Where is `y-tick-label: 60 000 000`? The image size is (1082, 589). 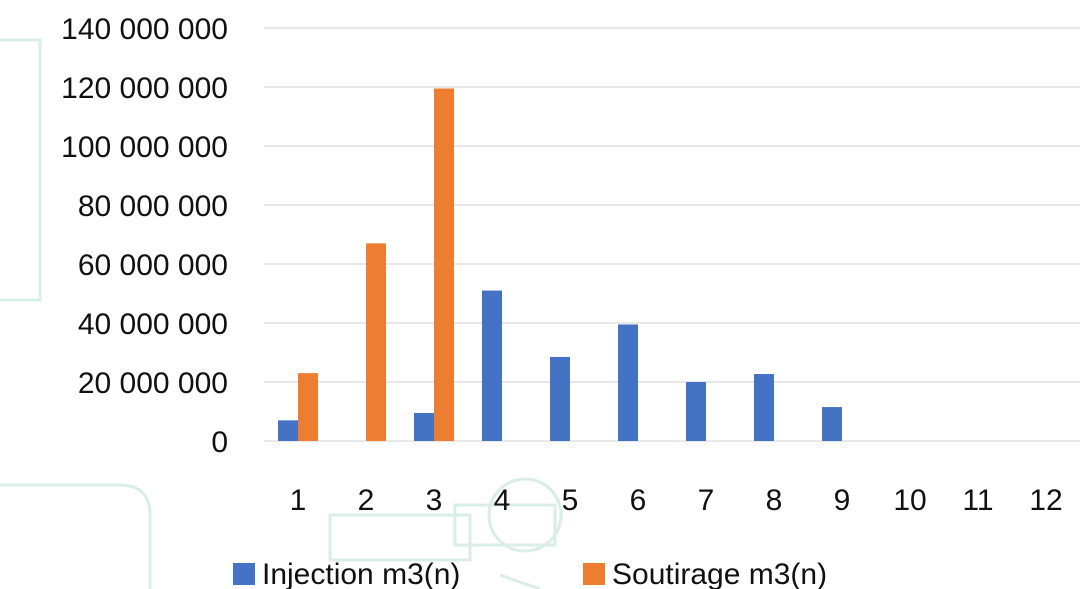 y-tick-label: 60 000 000 is located at coordinates (153, 265).